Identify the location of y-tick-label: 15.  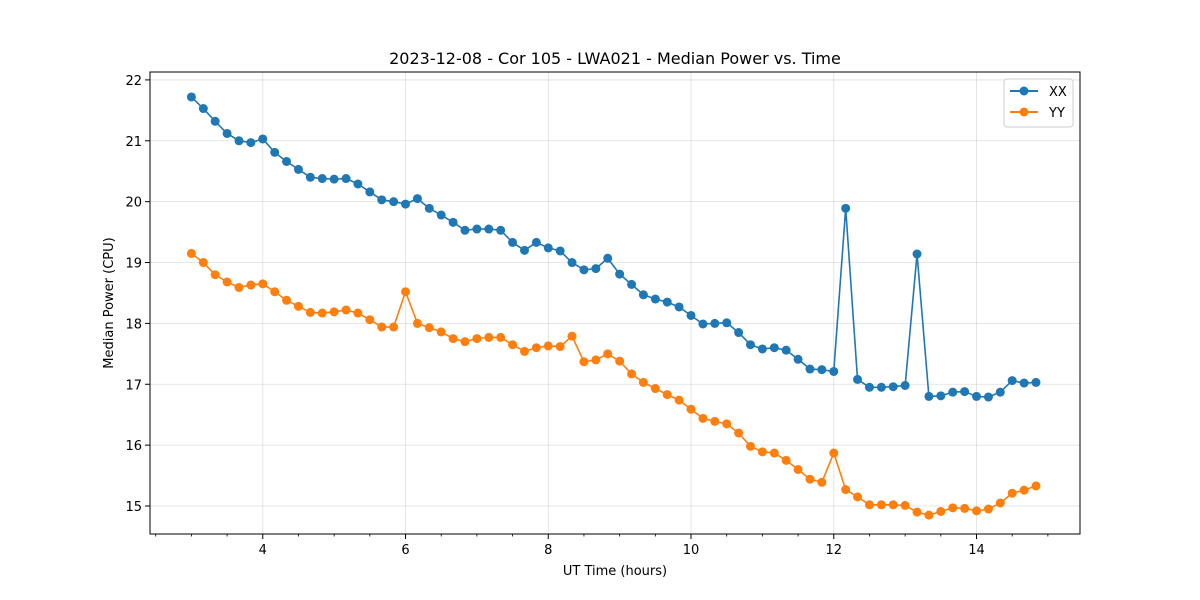
(133, 507).